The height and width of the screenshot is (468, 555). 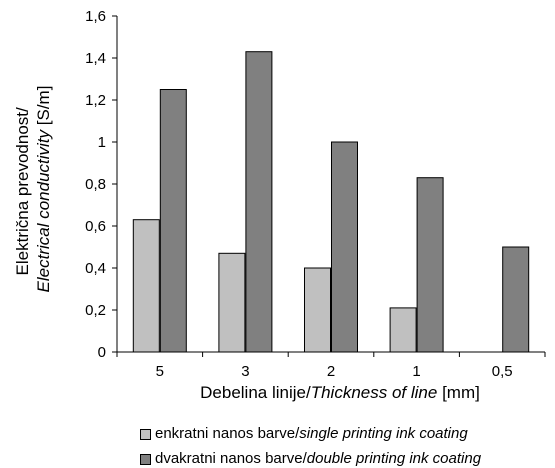 What do you see at coordinates (102, 352) in the screenshot?
I see `y-tick-label: 0` at bounding box center [102, 352].